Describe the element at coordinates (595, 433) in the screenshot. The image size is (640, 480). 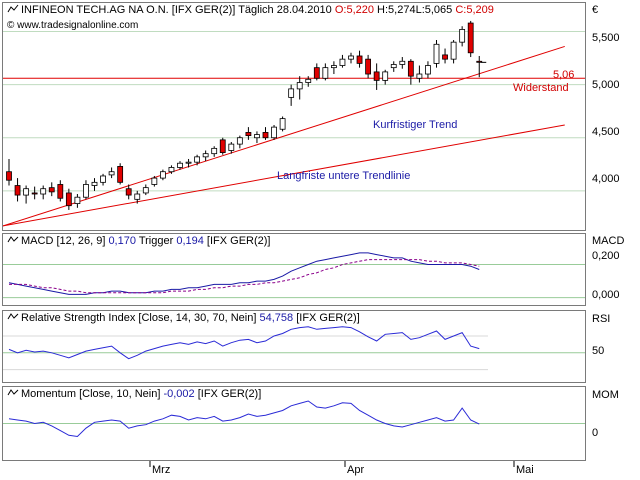
I see `momentum-ytick-label: 0` at that location.